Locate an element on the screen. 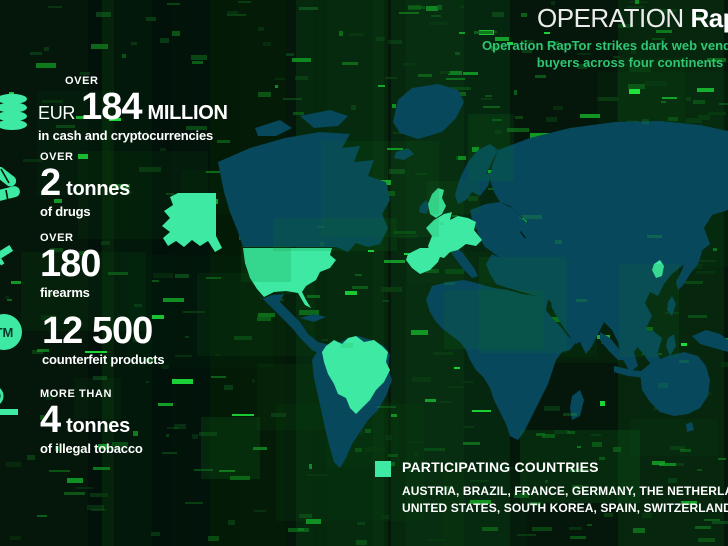 The width and height of the screenshot is (728, 546). stat-counterfeit: 12 500 counterfeit products is located at coordinates (103, 338).